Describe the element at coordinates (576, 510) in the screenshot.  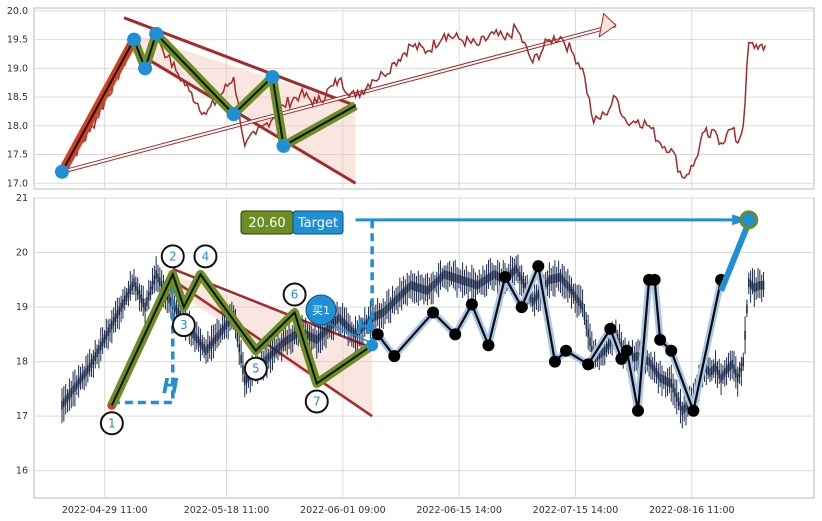
I see `x-tick-label: 2022-07-15 14:00` at that location.